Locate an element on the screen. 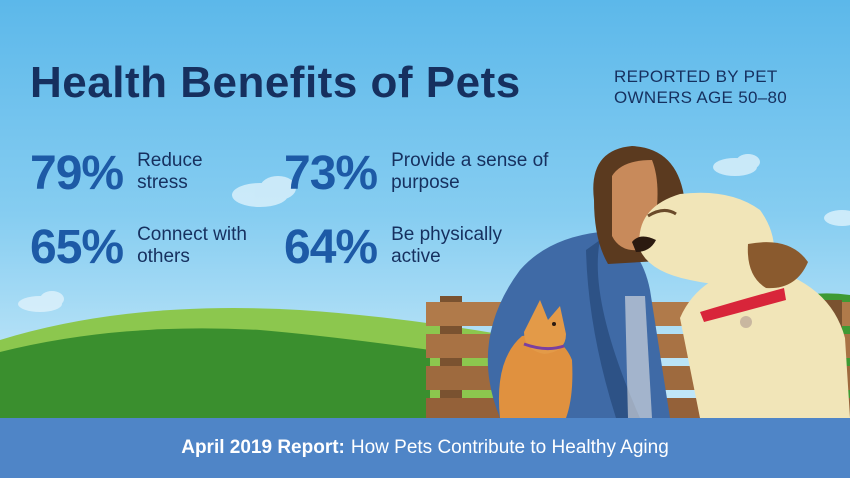  stat-label: Connect with others is located at coordinates (192, 245).